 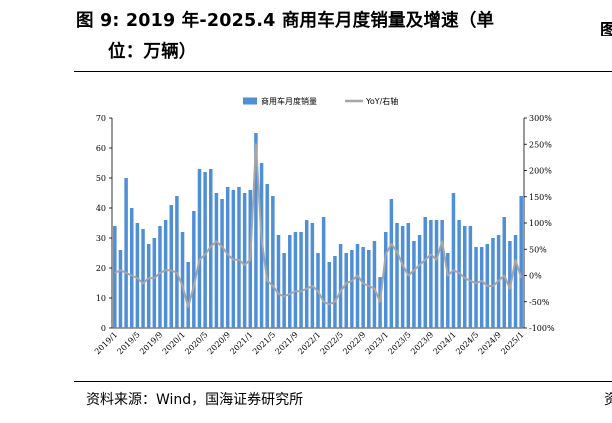 I want to click on top-rule, so click(x=343, y=71).